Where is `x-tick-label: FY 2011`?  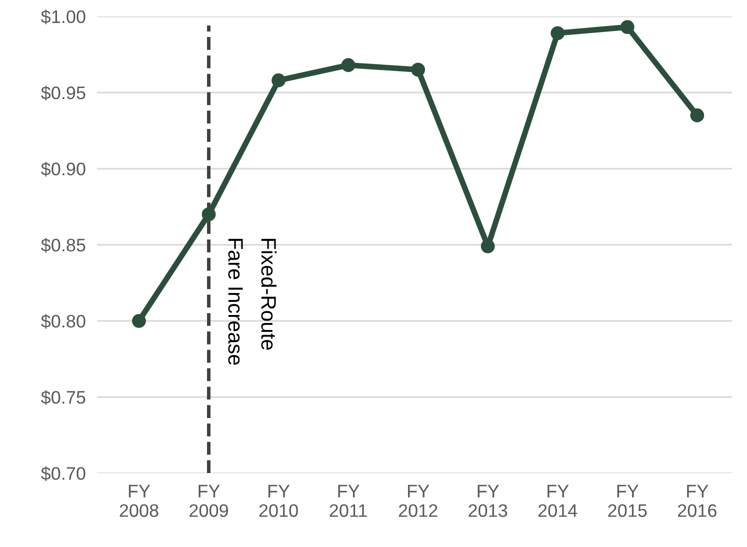
x-tick-label: FY 2011 is located at coordinates (348, 500).